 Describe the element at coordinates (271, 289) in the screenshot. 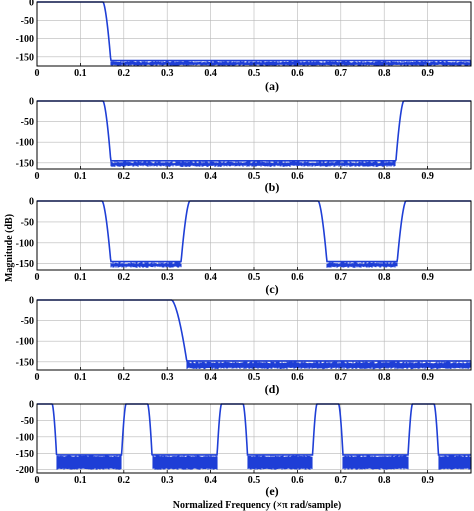

I see `subplot-label: (c)` at that location.